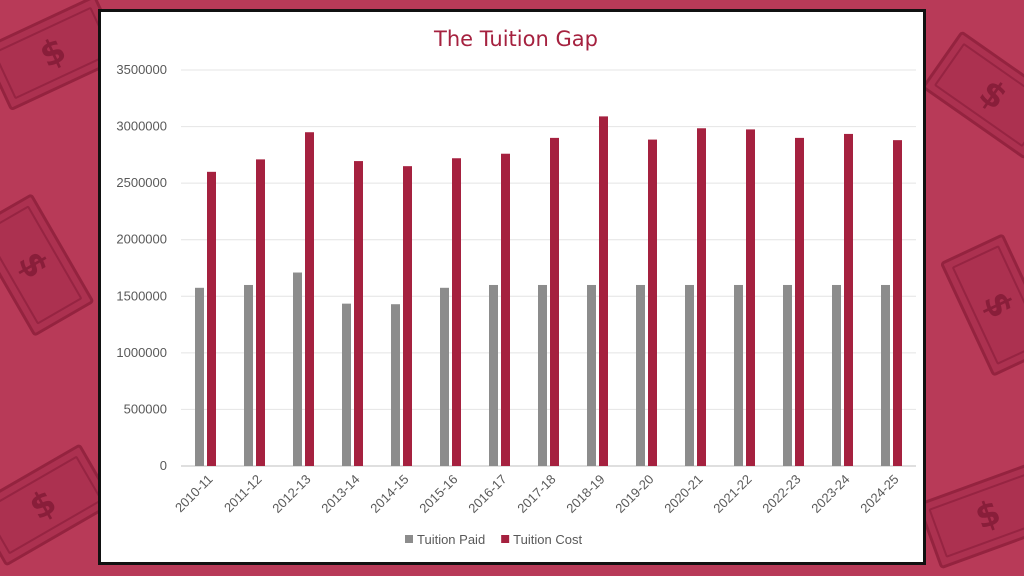 The width and height of the screenshot is (1024, 576). What do you see at coordinates (141, 69) in the screenshot?
I see `y-tick-label: 3500000` at bounding box center [141, 69].